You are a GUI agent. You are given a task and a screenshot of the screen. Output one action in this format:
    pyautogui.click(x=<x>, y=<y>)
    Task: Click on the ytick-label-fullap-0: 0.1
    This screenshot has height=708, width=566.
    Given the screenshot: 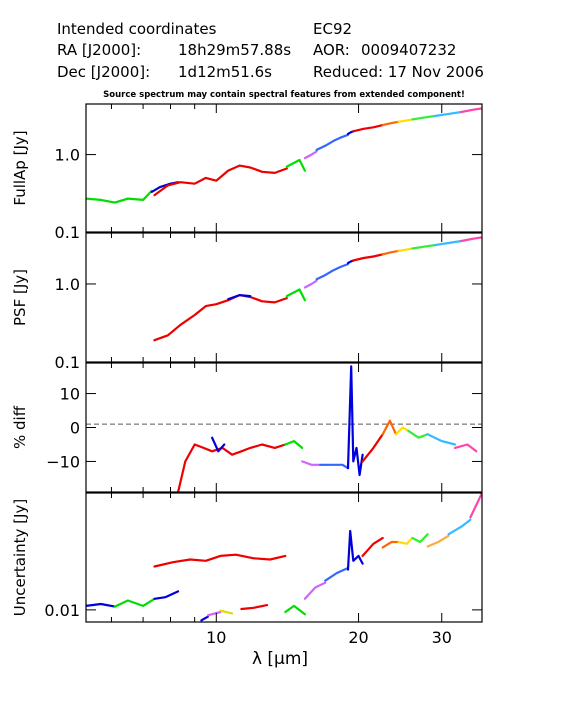 What is the action you would take?
    pyautogui.click(x=67, y=232)
    